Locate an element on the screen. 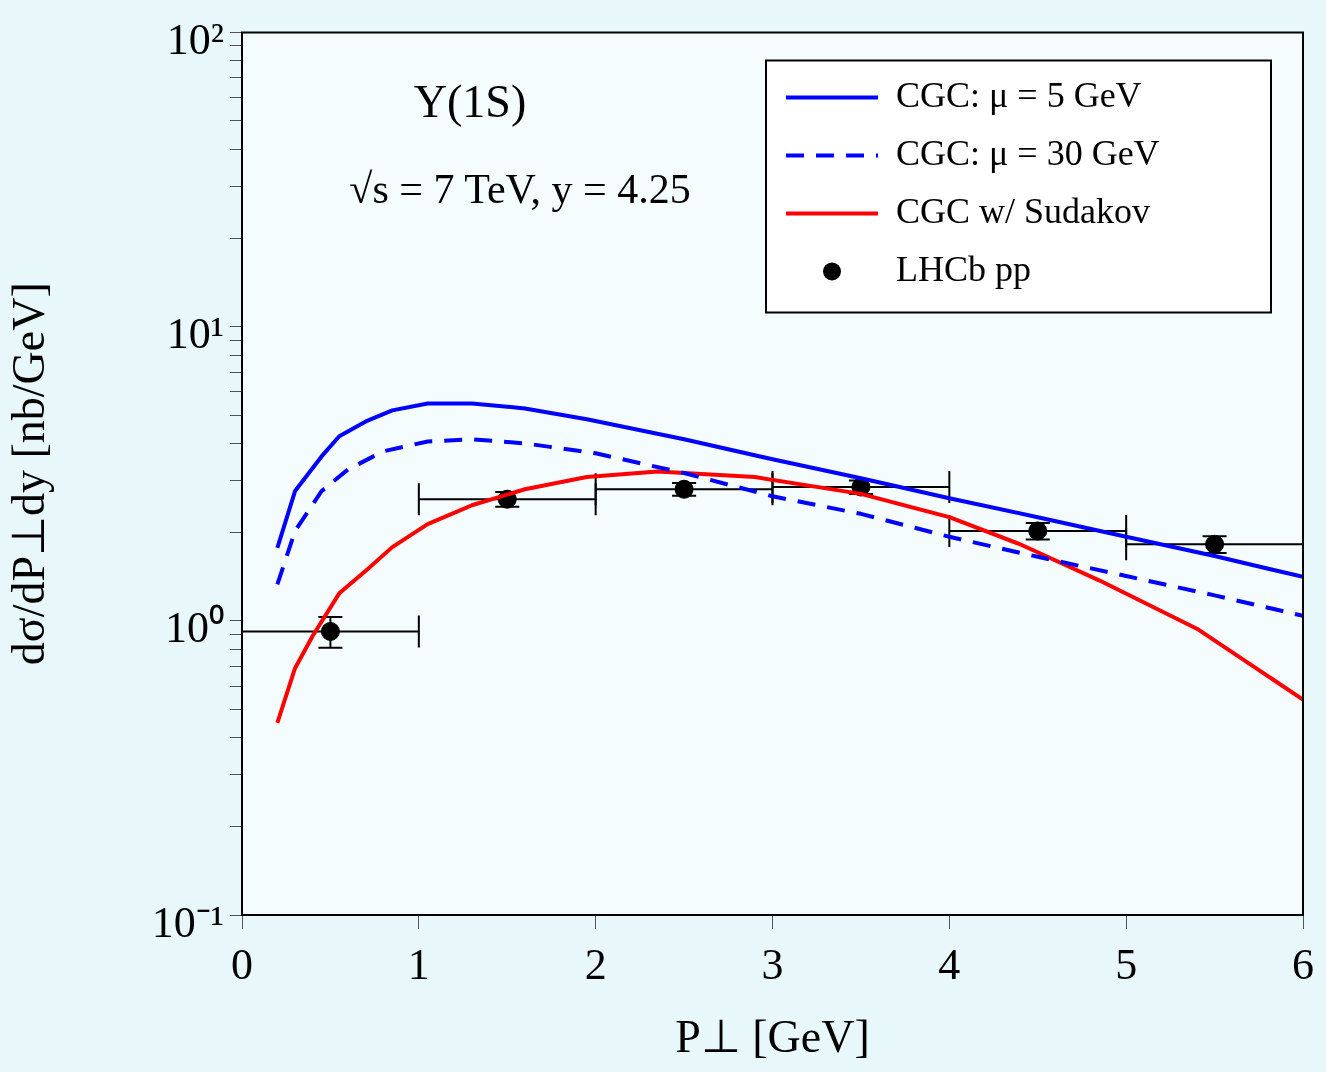  legend-label: CGC w/ Sudakov is located at coordinates (1023, 210).